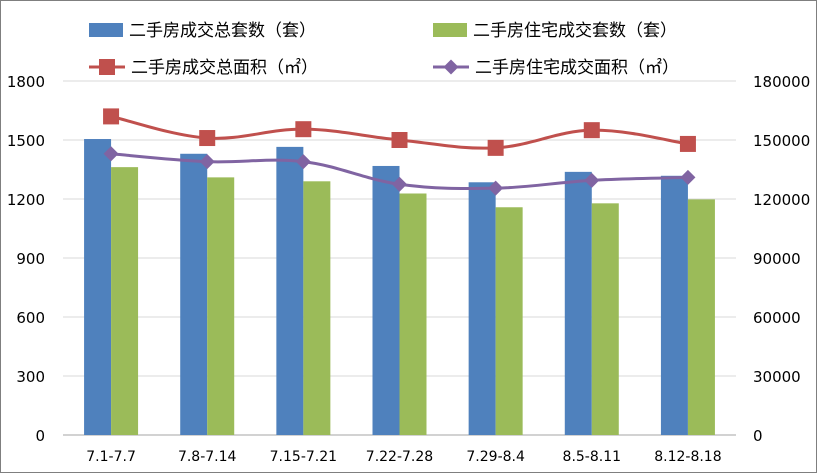 The image size is (817, 476). What do you see at coordinates (222, 31) in the screenshot?
I see `legend-label: 二手房成交总套数（套）` at bounding box center [222, 31].